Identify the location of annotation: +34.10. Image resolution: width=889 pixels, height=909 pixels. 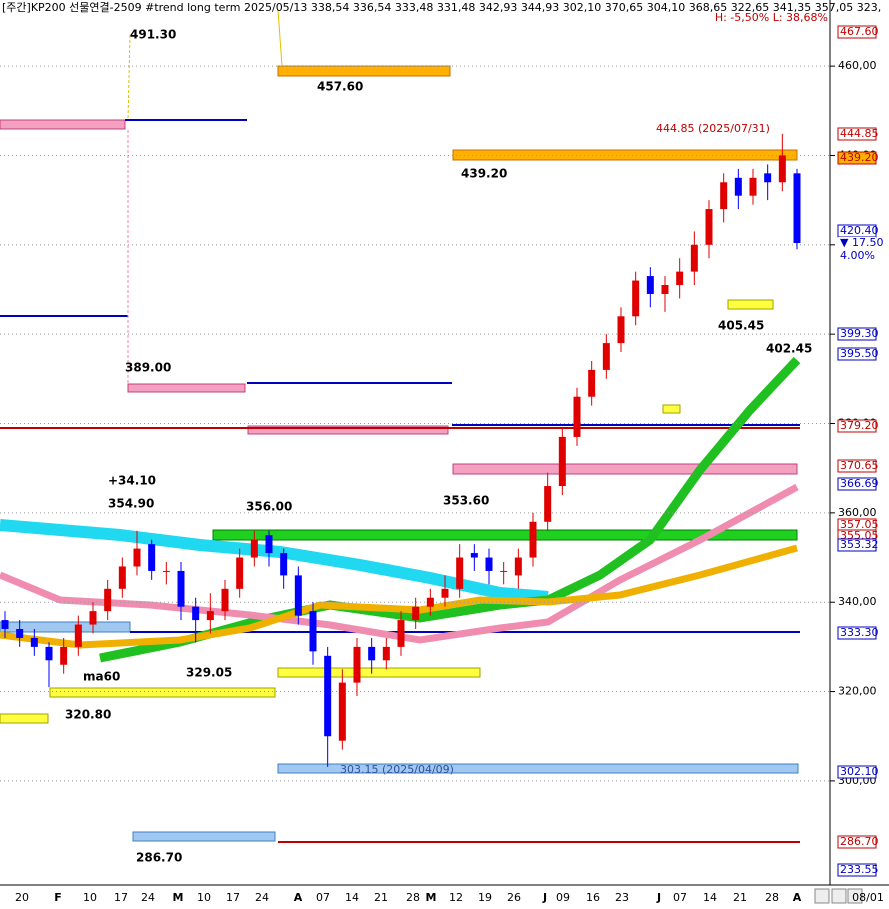
(132, 481).